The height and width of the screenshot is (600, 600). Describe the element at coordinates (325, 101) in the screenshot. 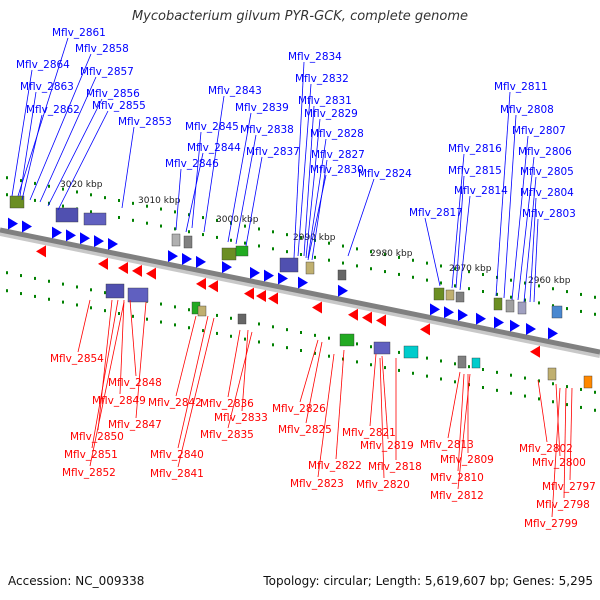

I see `forward-gene-label: Mflv_2831` at that location.